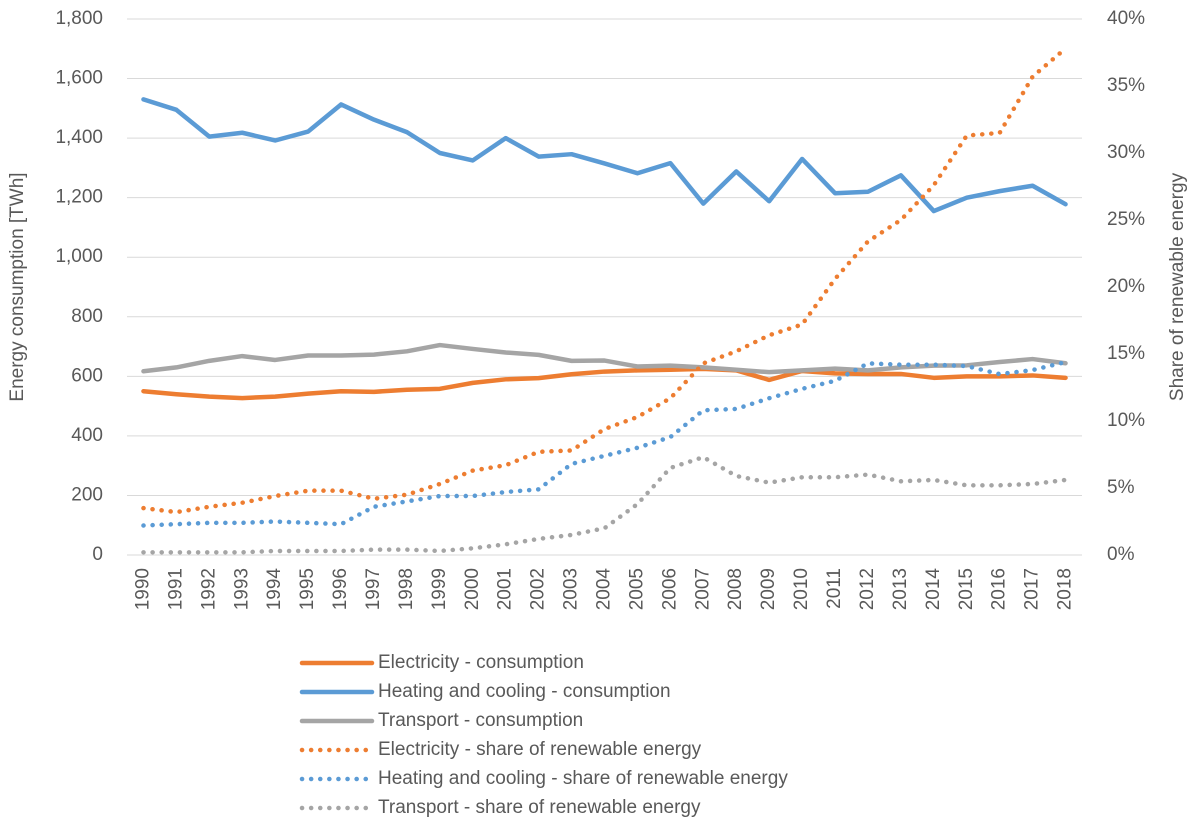 This screenshot has width=1192, height=822. What do you see at coordinates (1121, 554) in the screenshot?
I see `y2-tick-label: 0%` at bounding box center [1121, 554].